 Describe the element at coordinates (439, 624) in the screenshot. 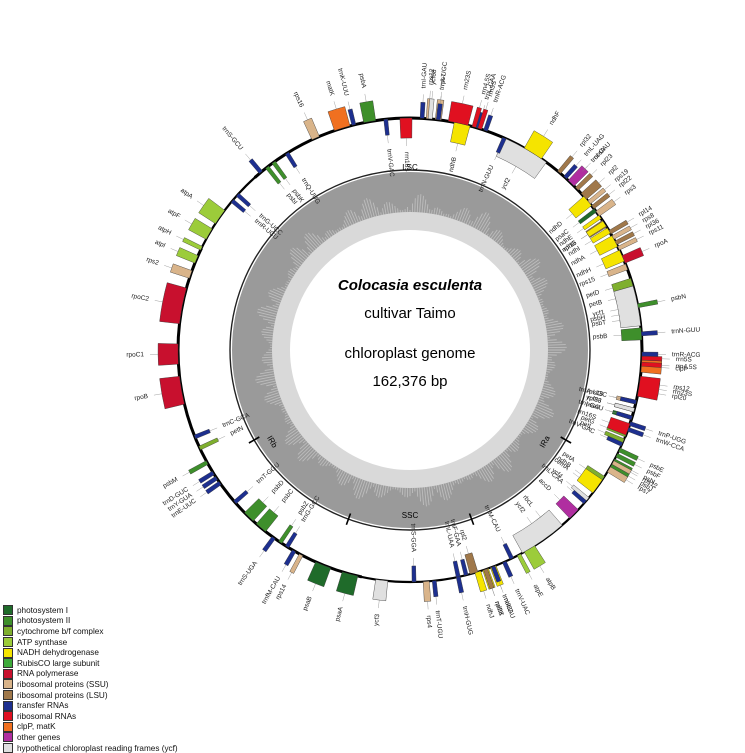

I see `gene-label: trnT-UGU` at that location.